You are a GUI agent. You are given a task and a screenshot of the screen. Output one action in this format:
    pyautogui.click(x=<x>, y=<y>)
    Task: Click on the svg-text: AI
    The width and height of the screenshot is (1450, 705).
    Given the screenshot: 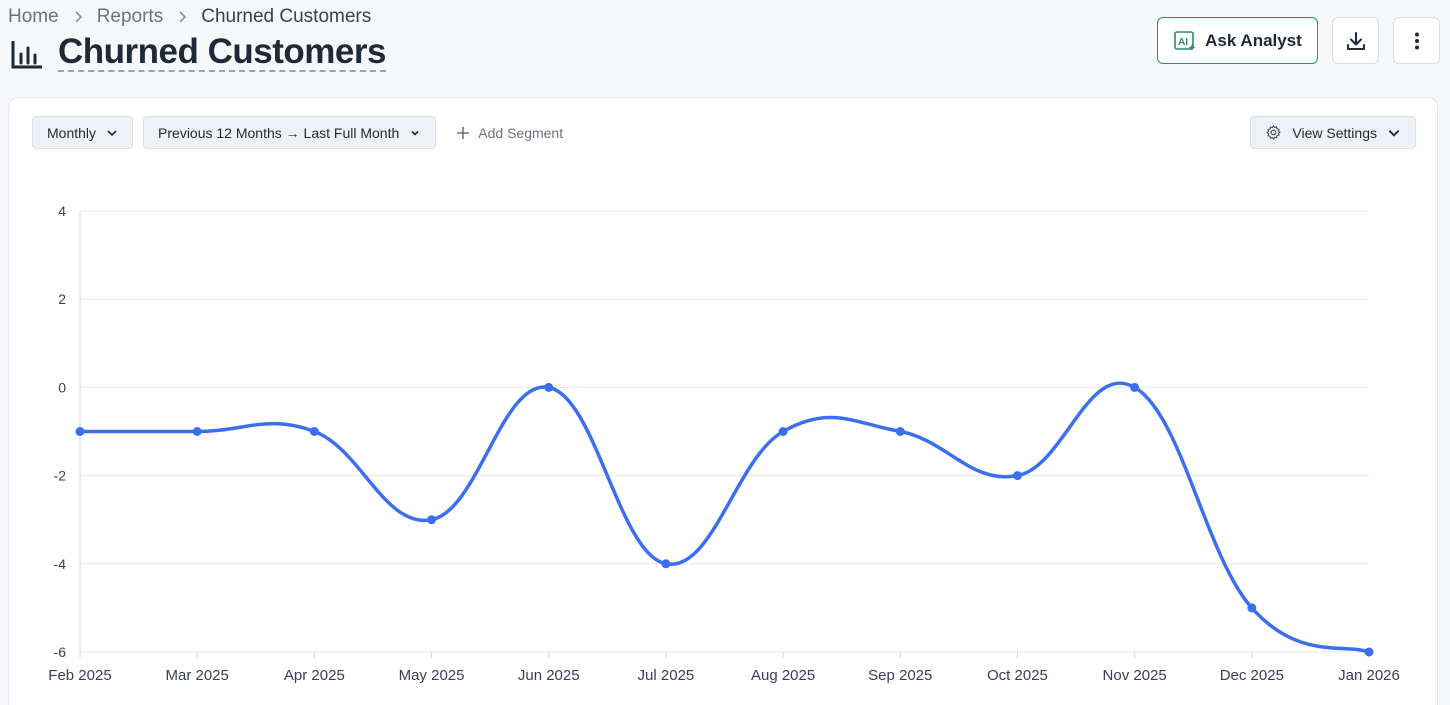 What is the action you would take?
    pyautogui.click(x=1183, y=42)
    